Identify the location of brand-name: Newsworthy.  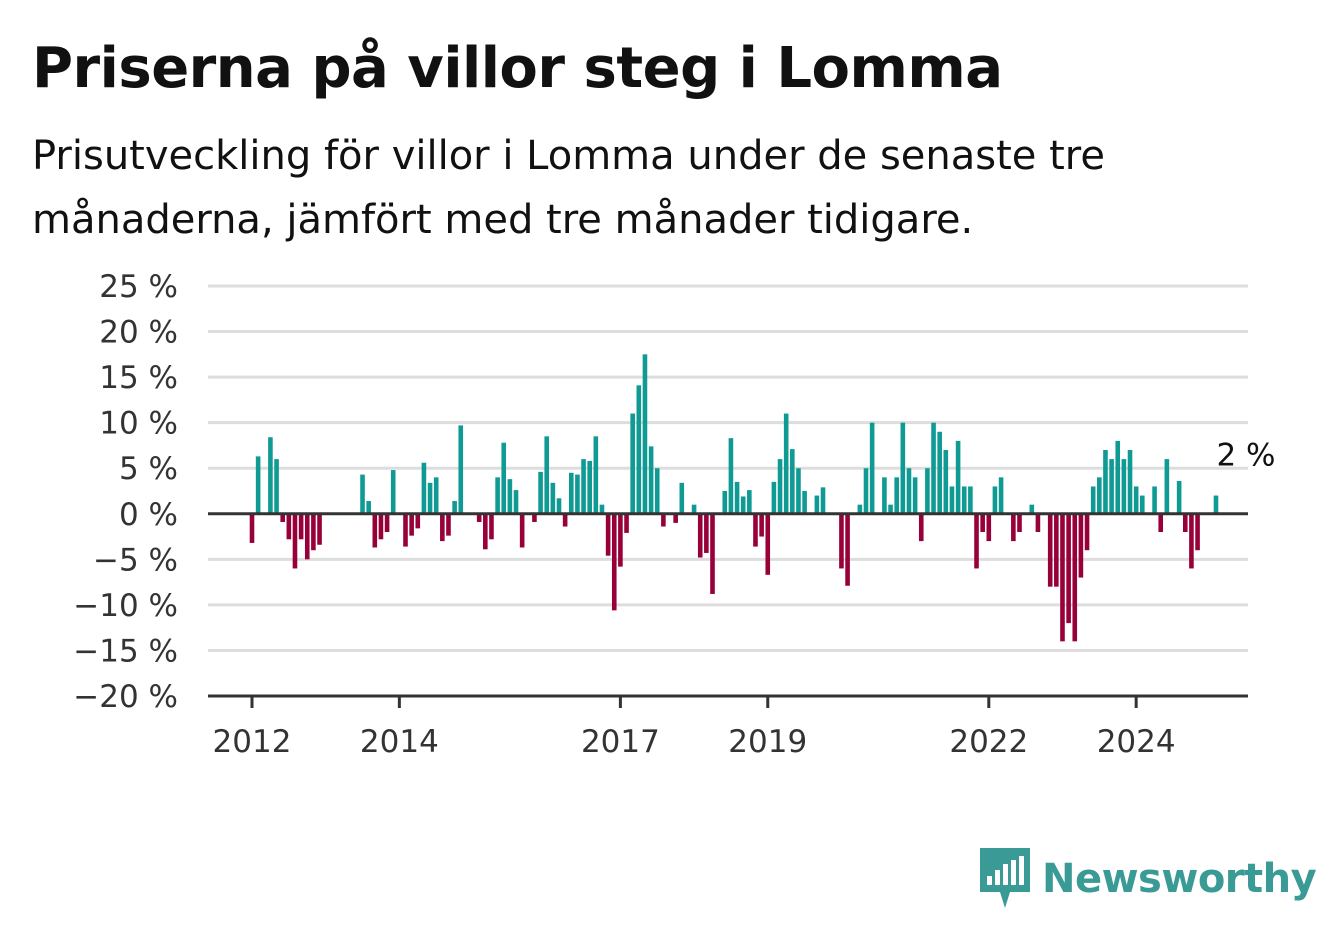
(1179, 879).